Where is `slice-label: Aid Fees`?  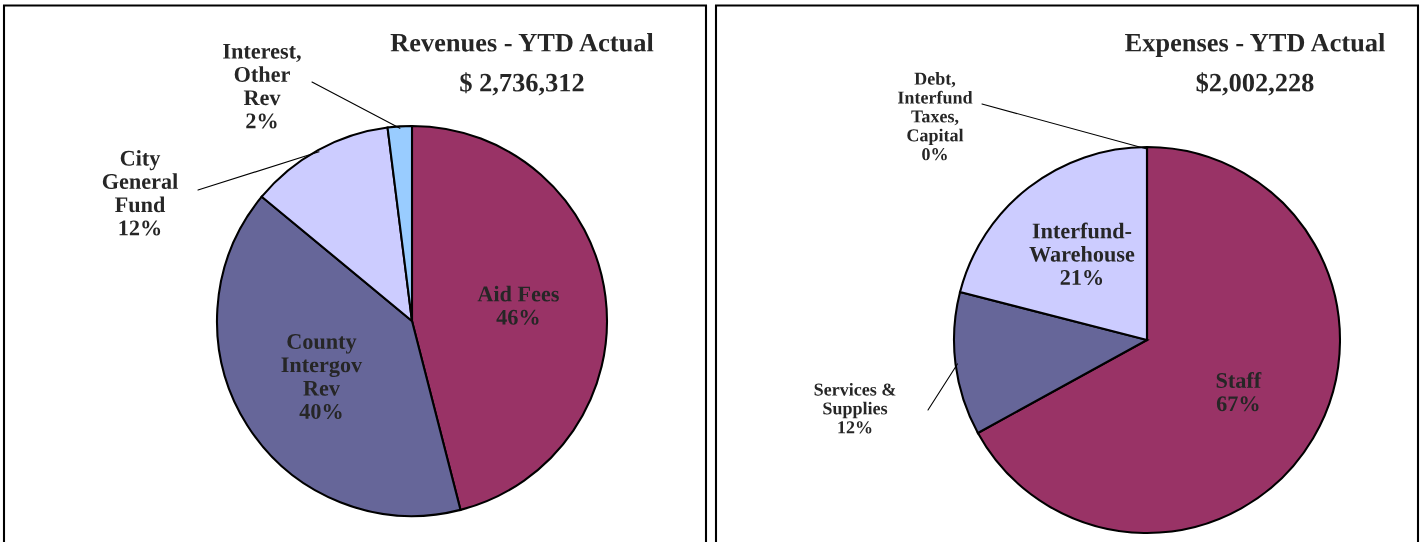 slice-label: Aid Fees is located at coordinates (518, 293).